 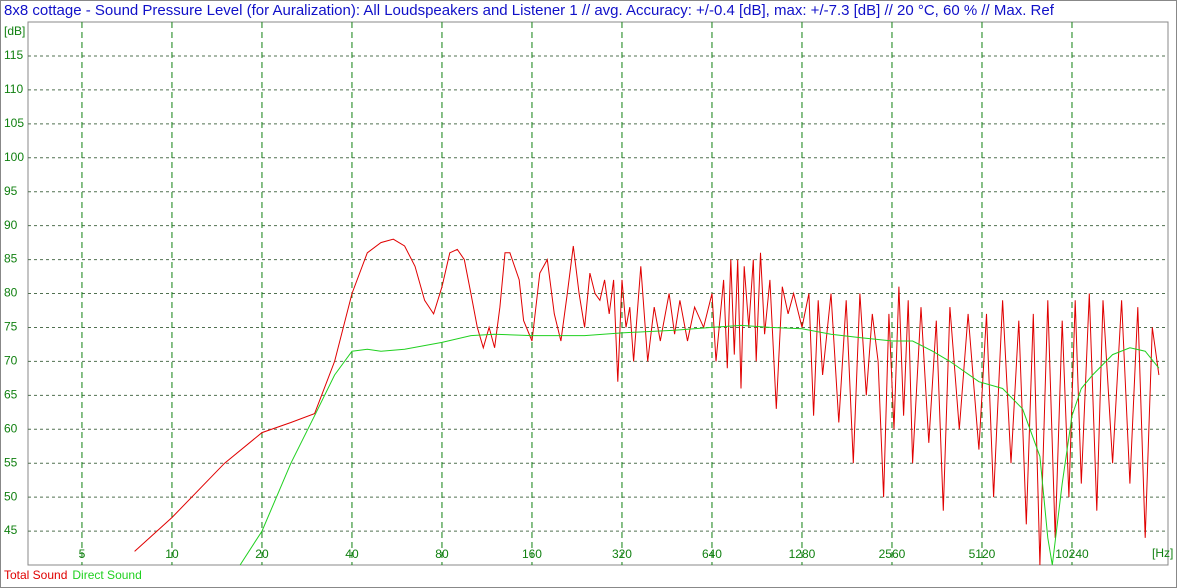 I want to click on x-tick-label: 10, so click(x=172, y=554).